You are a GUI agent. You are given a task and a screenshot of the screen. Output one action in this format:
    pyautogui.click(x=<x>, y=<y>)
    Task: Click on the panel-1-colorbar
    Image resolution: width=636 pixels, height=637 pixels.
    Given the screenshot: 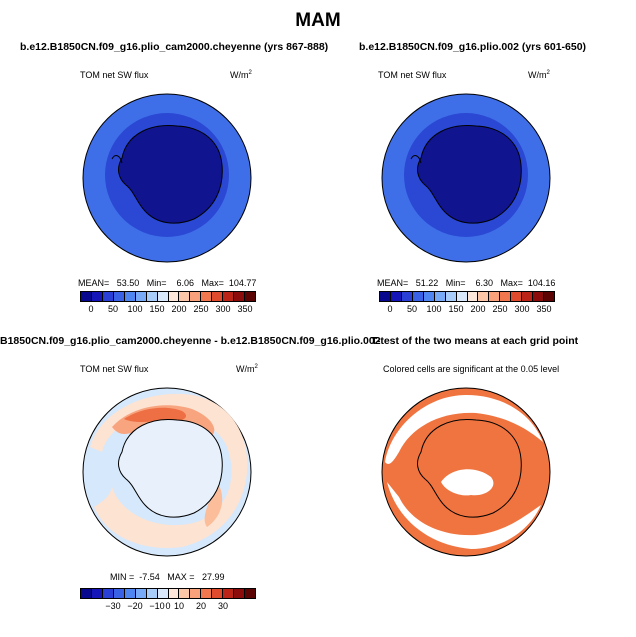 What is the action you would take?
    pyautogui.click(x=168, y=296)
    